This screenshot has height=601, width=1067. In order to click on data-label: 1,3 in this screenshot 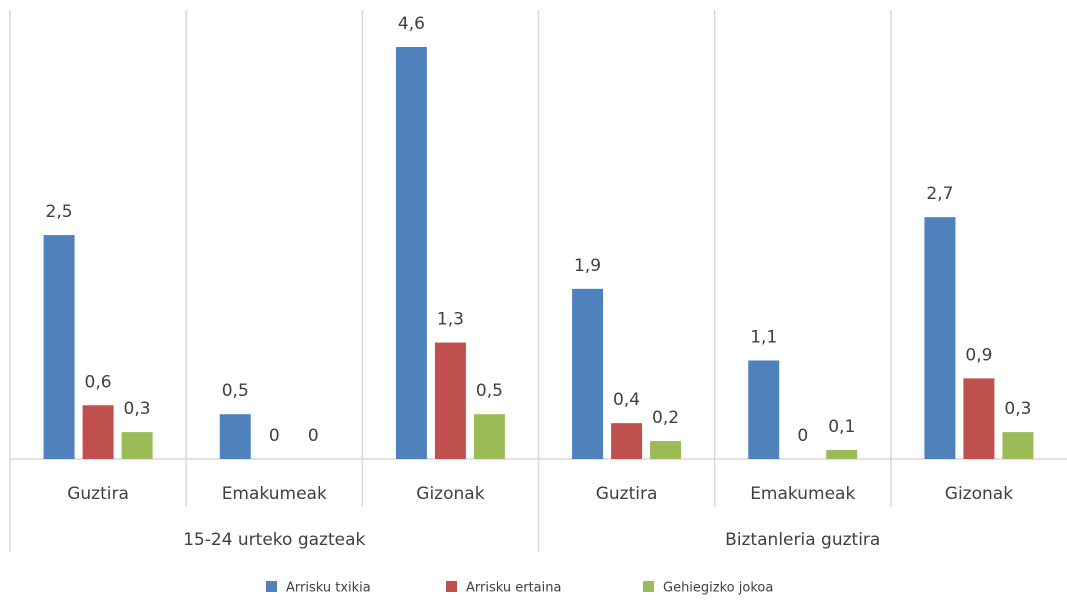, I will do `click(450, 320)`.